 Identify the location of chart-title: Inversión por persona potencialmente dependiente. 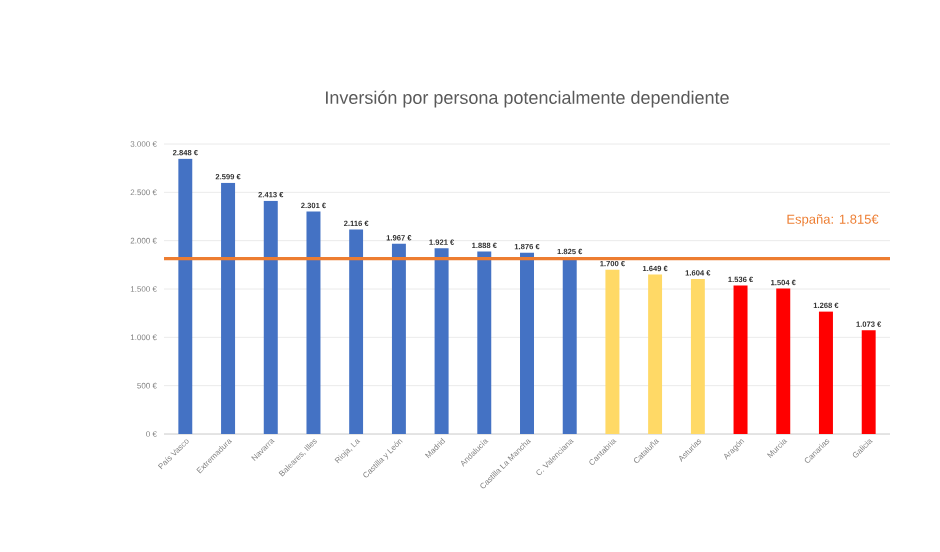
(527, 99).